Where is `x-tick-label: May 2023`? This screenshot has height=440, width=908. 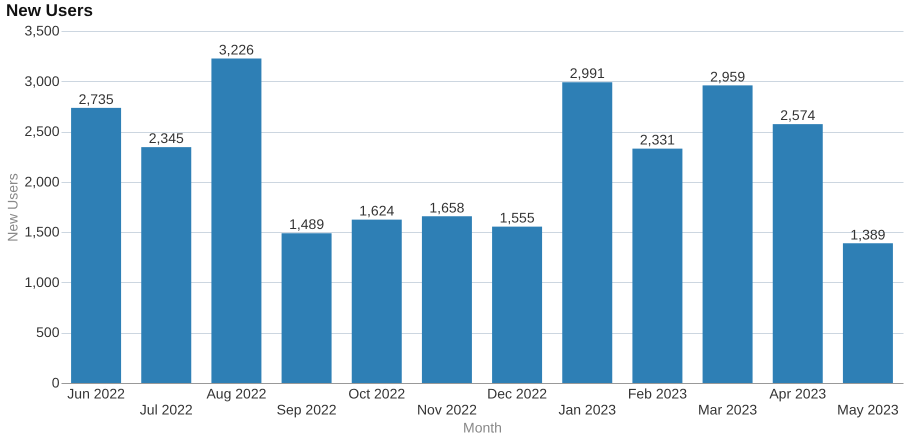
x-tick-label: May 2023 is located at coordinates (868, 410).